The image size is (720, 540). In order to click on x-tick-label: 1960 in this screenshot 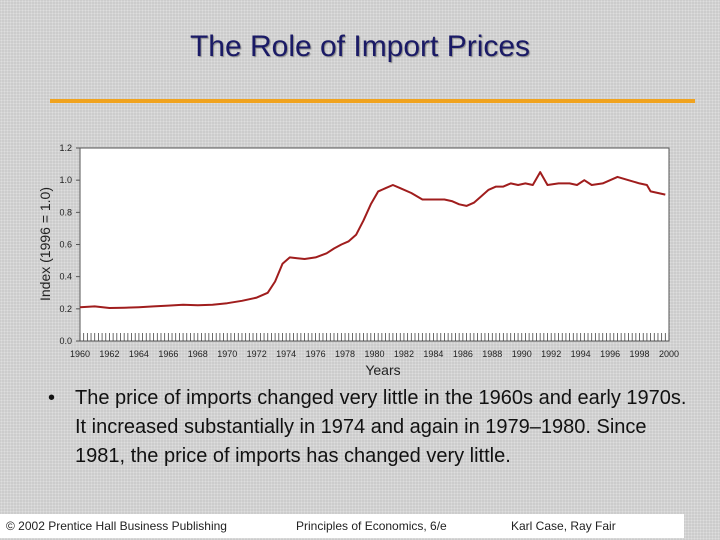, I will do `click(80, 354)`.